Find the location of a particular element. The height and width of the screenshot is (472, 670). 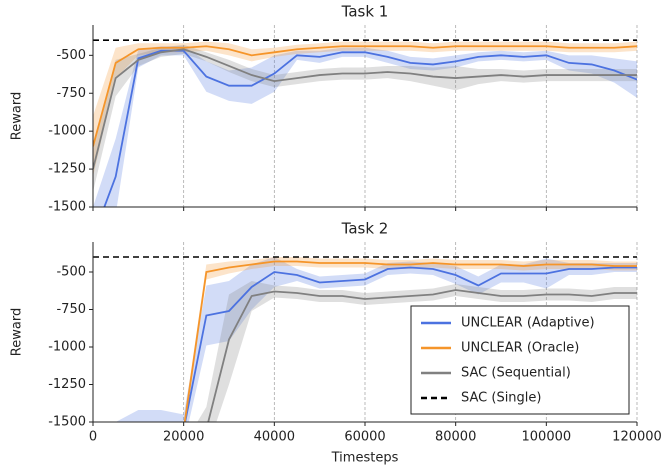

x-tick-label: 60000 is located at coordinates (364, 437).